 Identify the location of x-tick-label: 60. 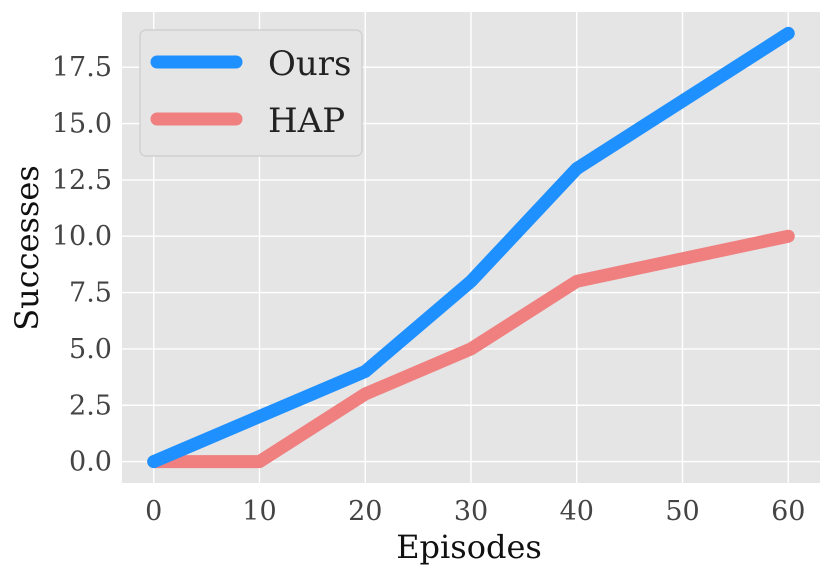
(788, 511).